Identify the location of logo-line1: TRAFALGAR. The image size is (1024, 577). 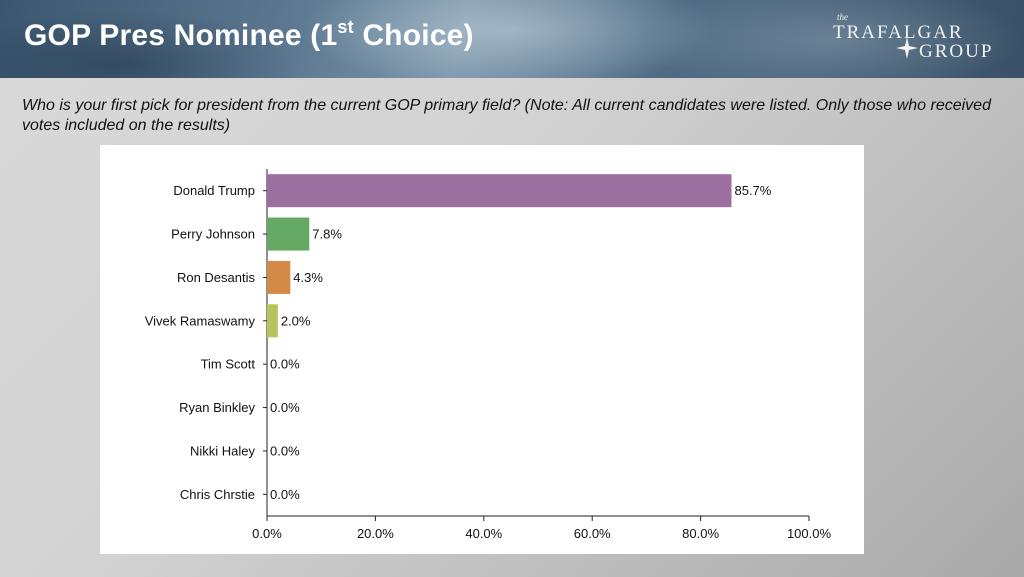
(898, 32).